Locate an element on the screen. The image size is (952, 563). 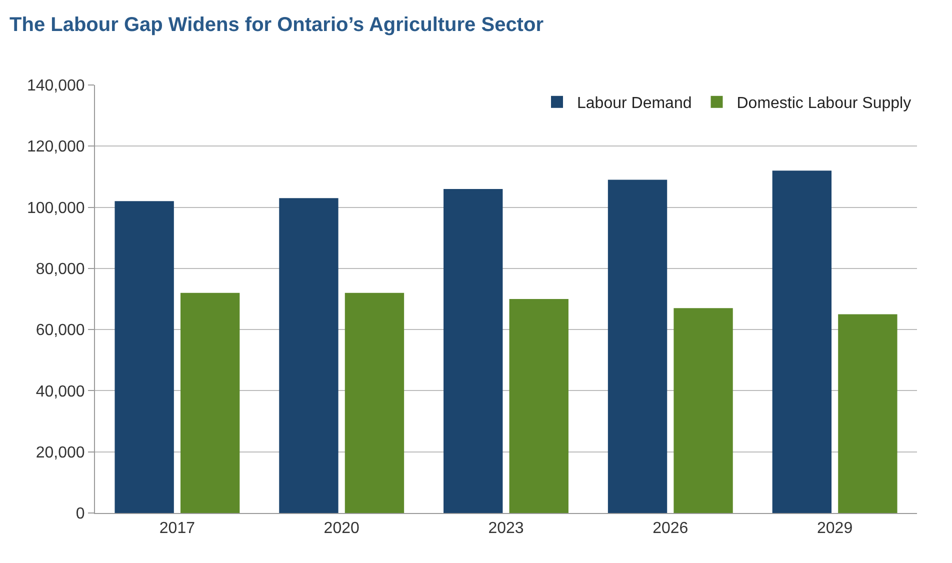
y-tick-label: 80,000 is located at coordinates (60, 269).